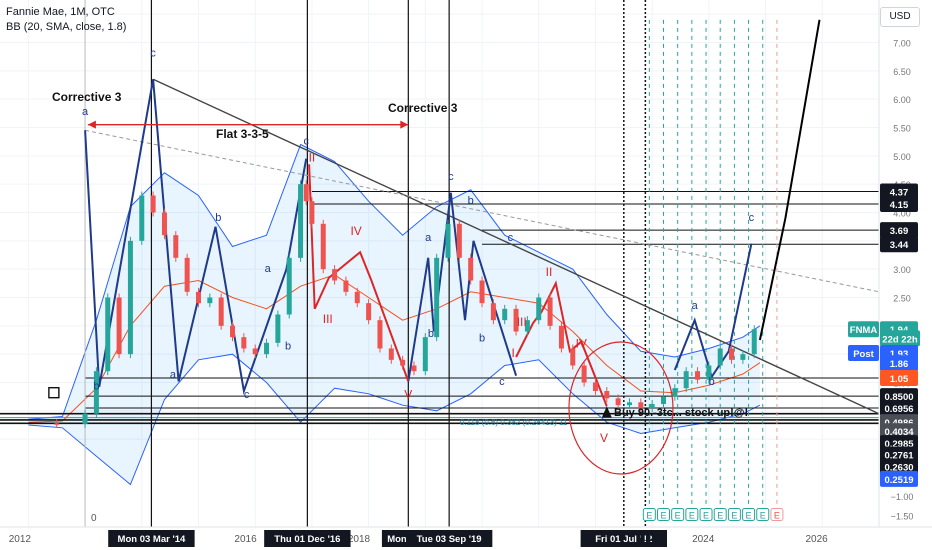  I want to click on fib-time-lines, so click(713, 269).